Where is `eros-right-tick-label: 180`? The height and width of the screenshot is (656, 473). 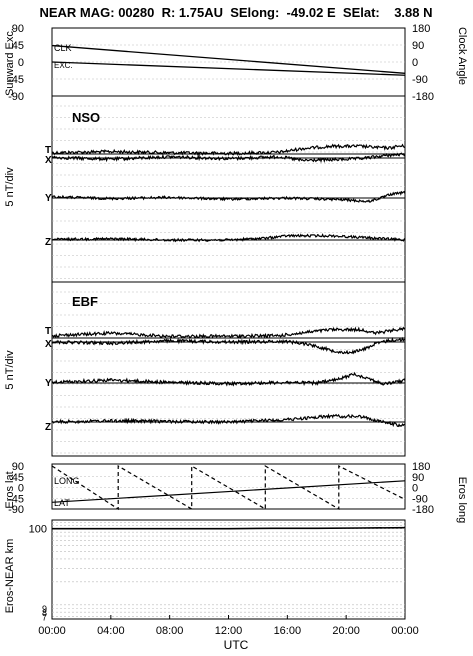
eros-right-tick-label: 180 is located at coordinates (421, 467).